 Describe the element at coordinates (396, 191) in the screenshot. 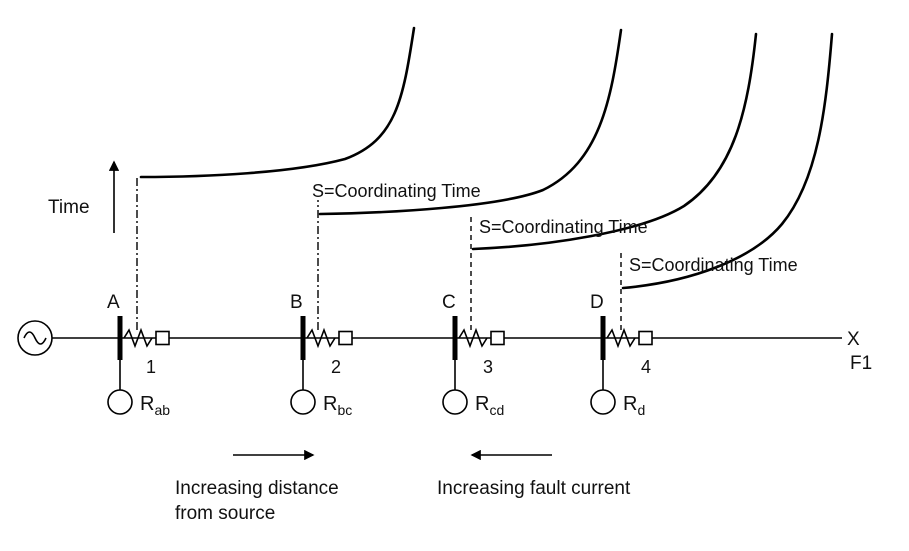

I see `coordinating-time-label-1: S=Coordinating Time` at that location.